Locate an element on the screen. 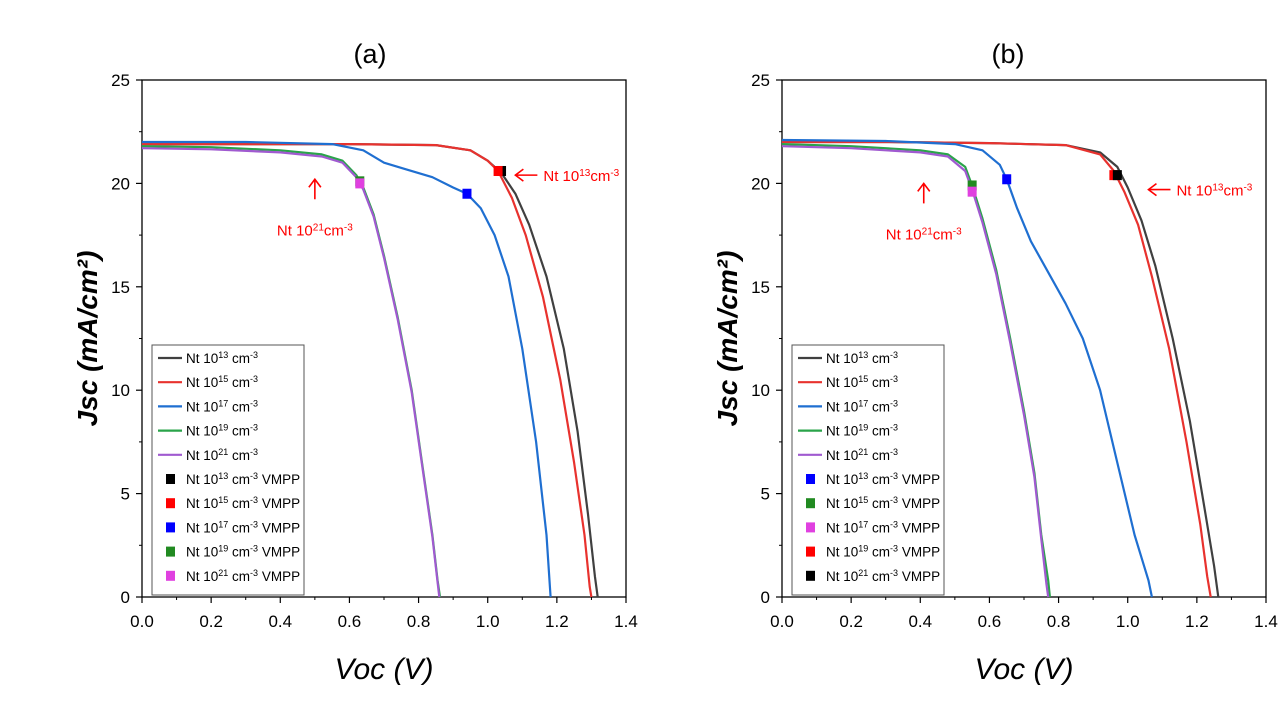 The width and height of the screenshot is (1280, 720). legend-label: Nt 1021 cm-3 VMPP is located at coordinates (883, 576).